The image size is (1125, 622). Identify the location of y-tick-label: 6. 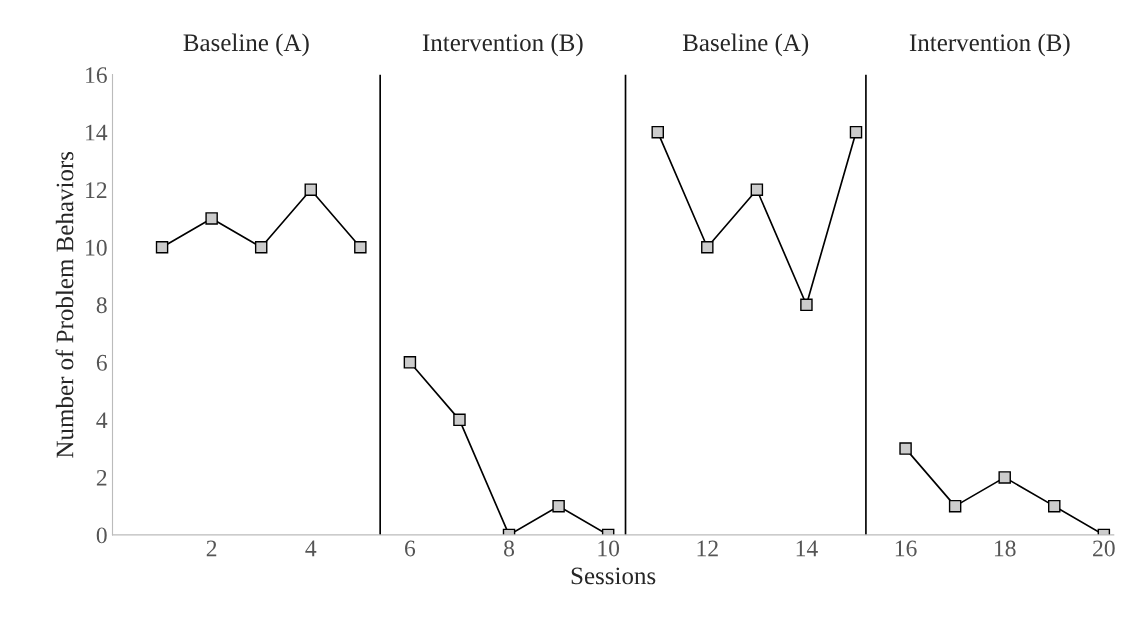
(101, 362).